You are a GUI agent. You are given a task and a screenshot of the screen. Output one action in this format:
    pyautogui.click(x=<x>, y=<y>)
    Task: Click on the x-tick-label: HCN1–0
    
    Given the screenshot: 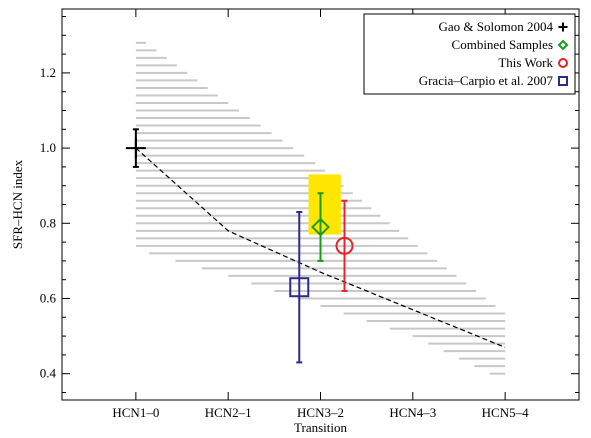 What is the action you would take?
    pyautogui.click(x=135, y=412)
    